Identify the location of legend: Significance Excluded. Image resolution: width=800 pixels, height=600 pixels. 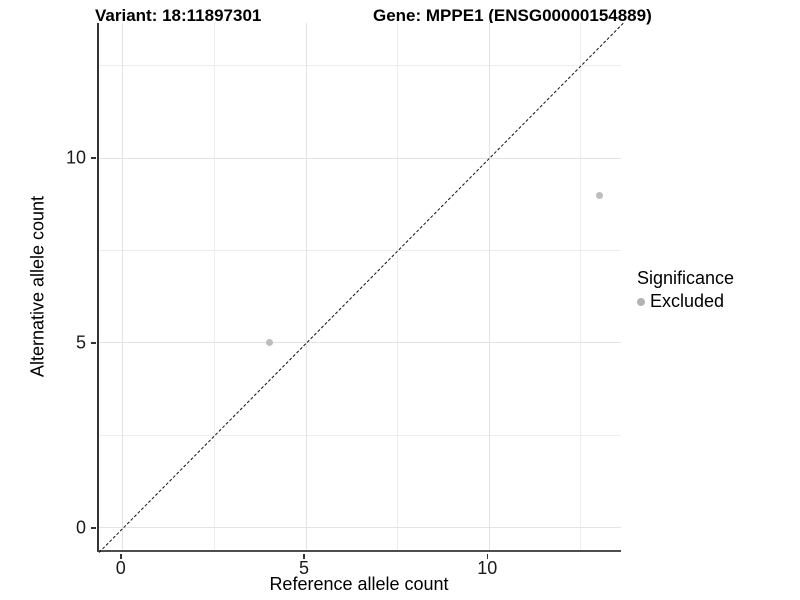
(685, 290).